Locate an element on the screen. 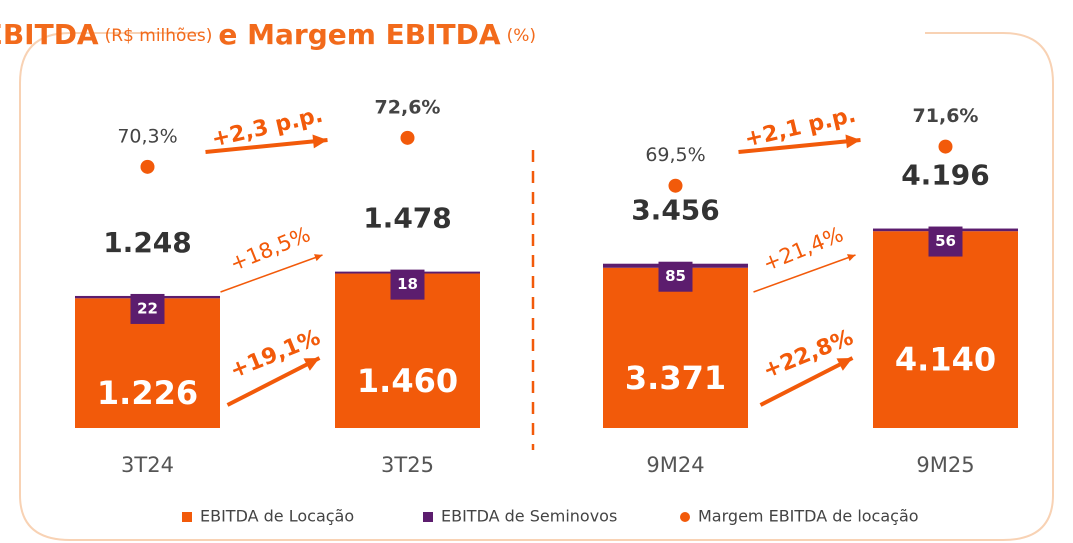 The image size is (1073, 543). total-label: 4.196 is located at coordinates (945, 175).